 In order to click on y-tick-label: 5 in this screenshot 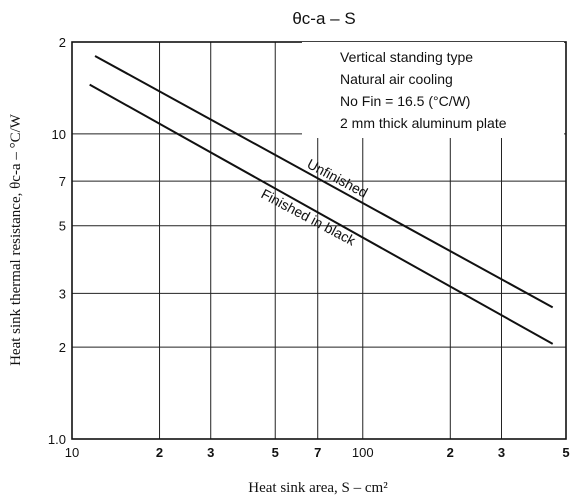, I will do `click(62, 226)`.